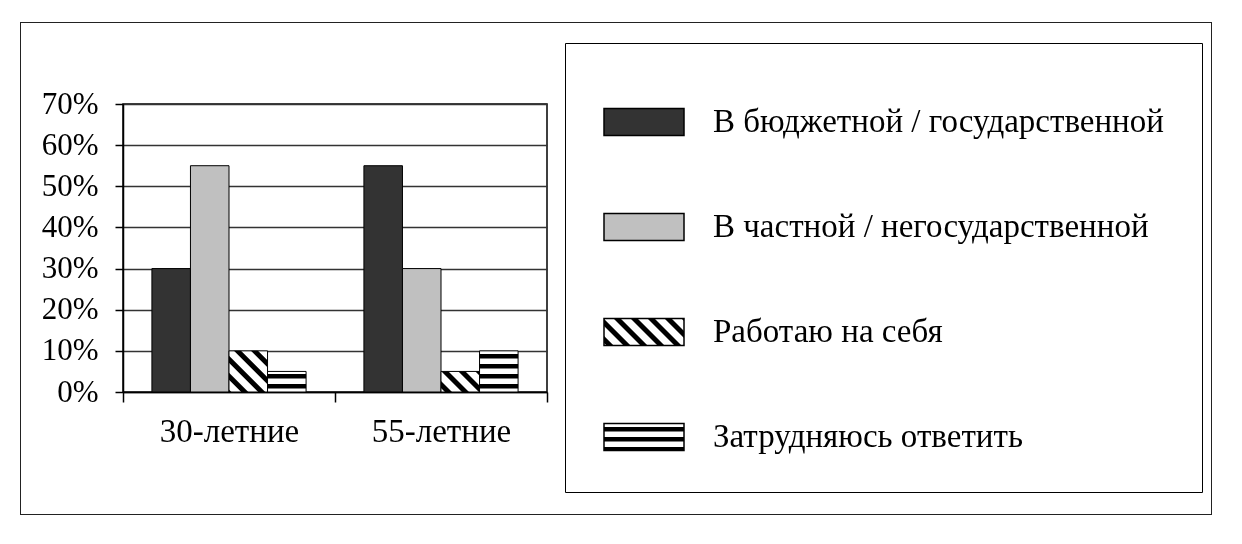  What do you see at coordinates (70, 268) in the screenshot?
I see `y-tick-label: 30%` at bounding box center [70, 268].